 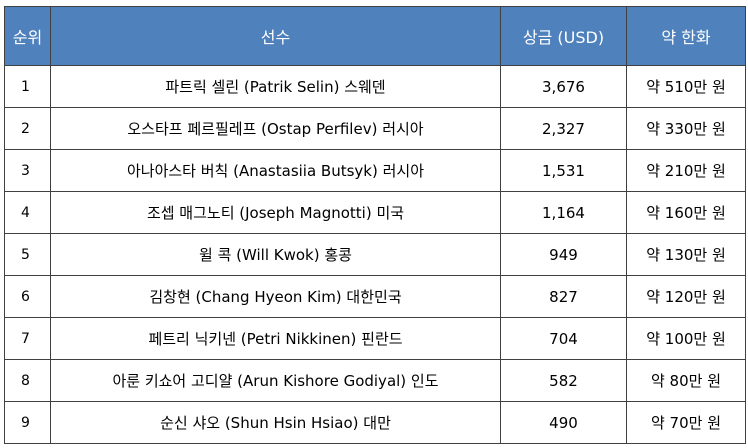 I want to click on prize-cell: 1,531, so click(x=563, y=170).